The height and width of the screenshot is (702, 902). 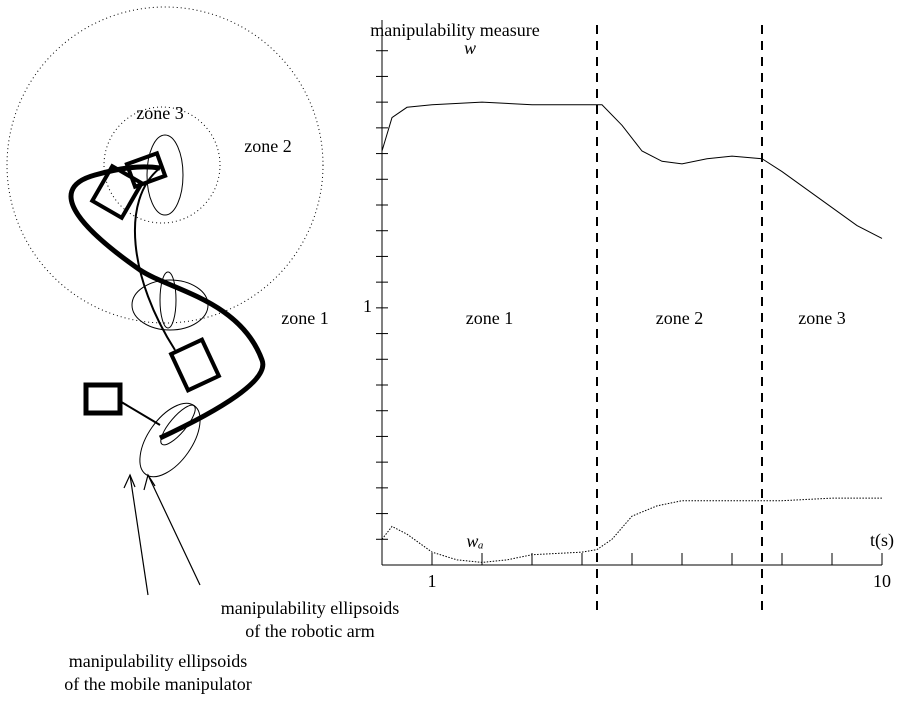 I want to click on annotation: of the mobile manipulator, so click(x=157, y=684).